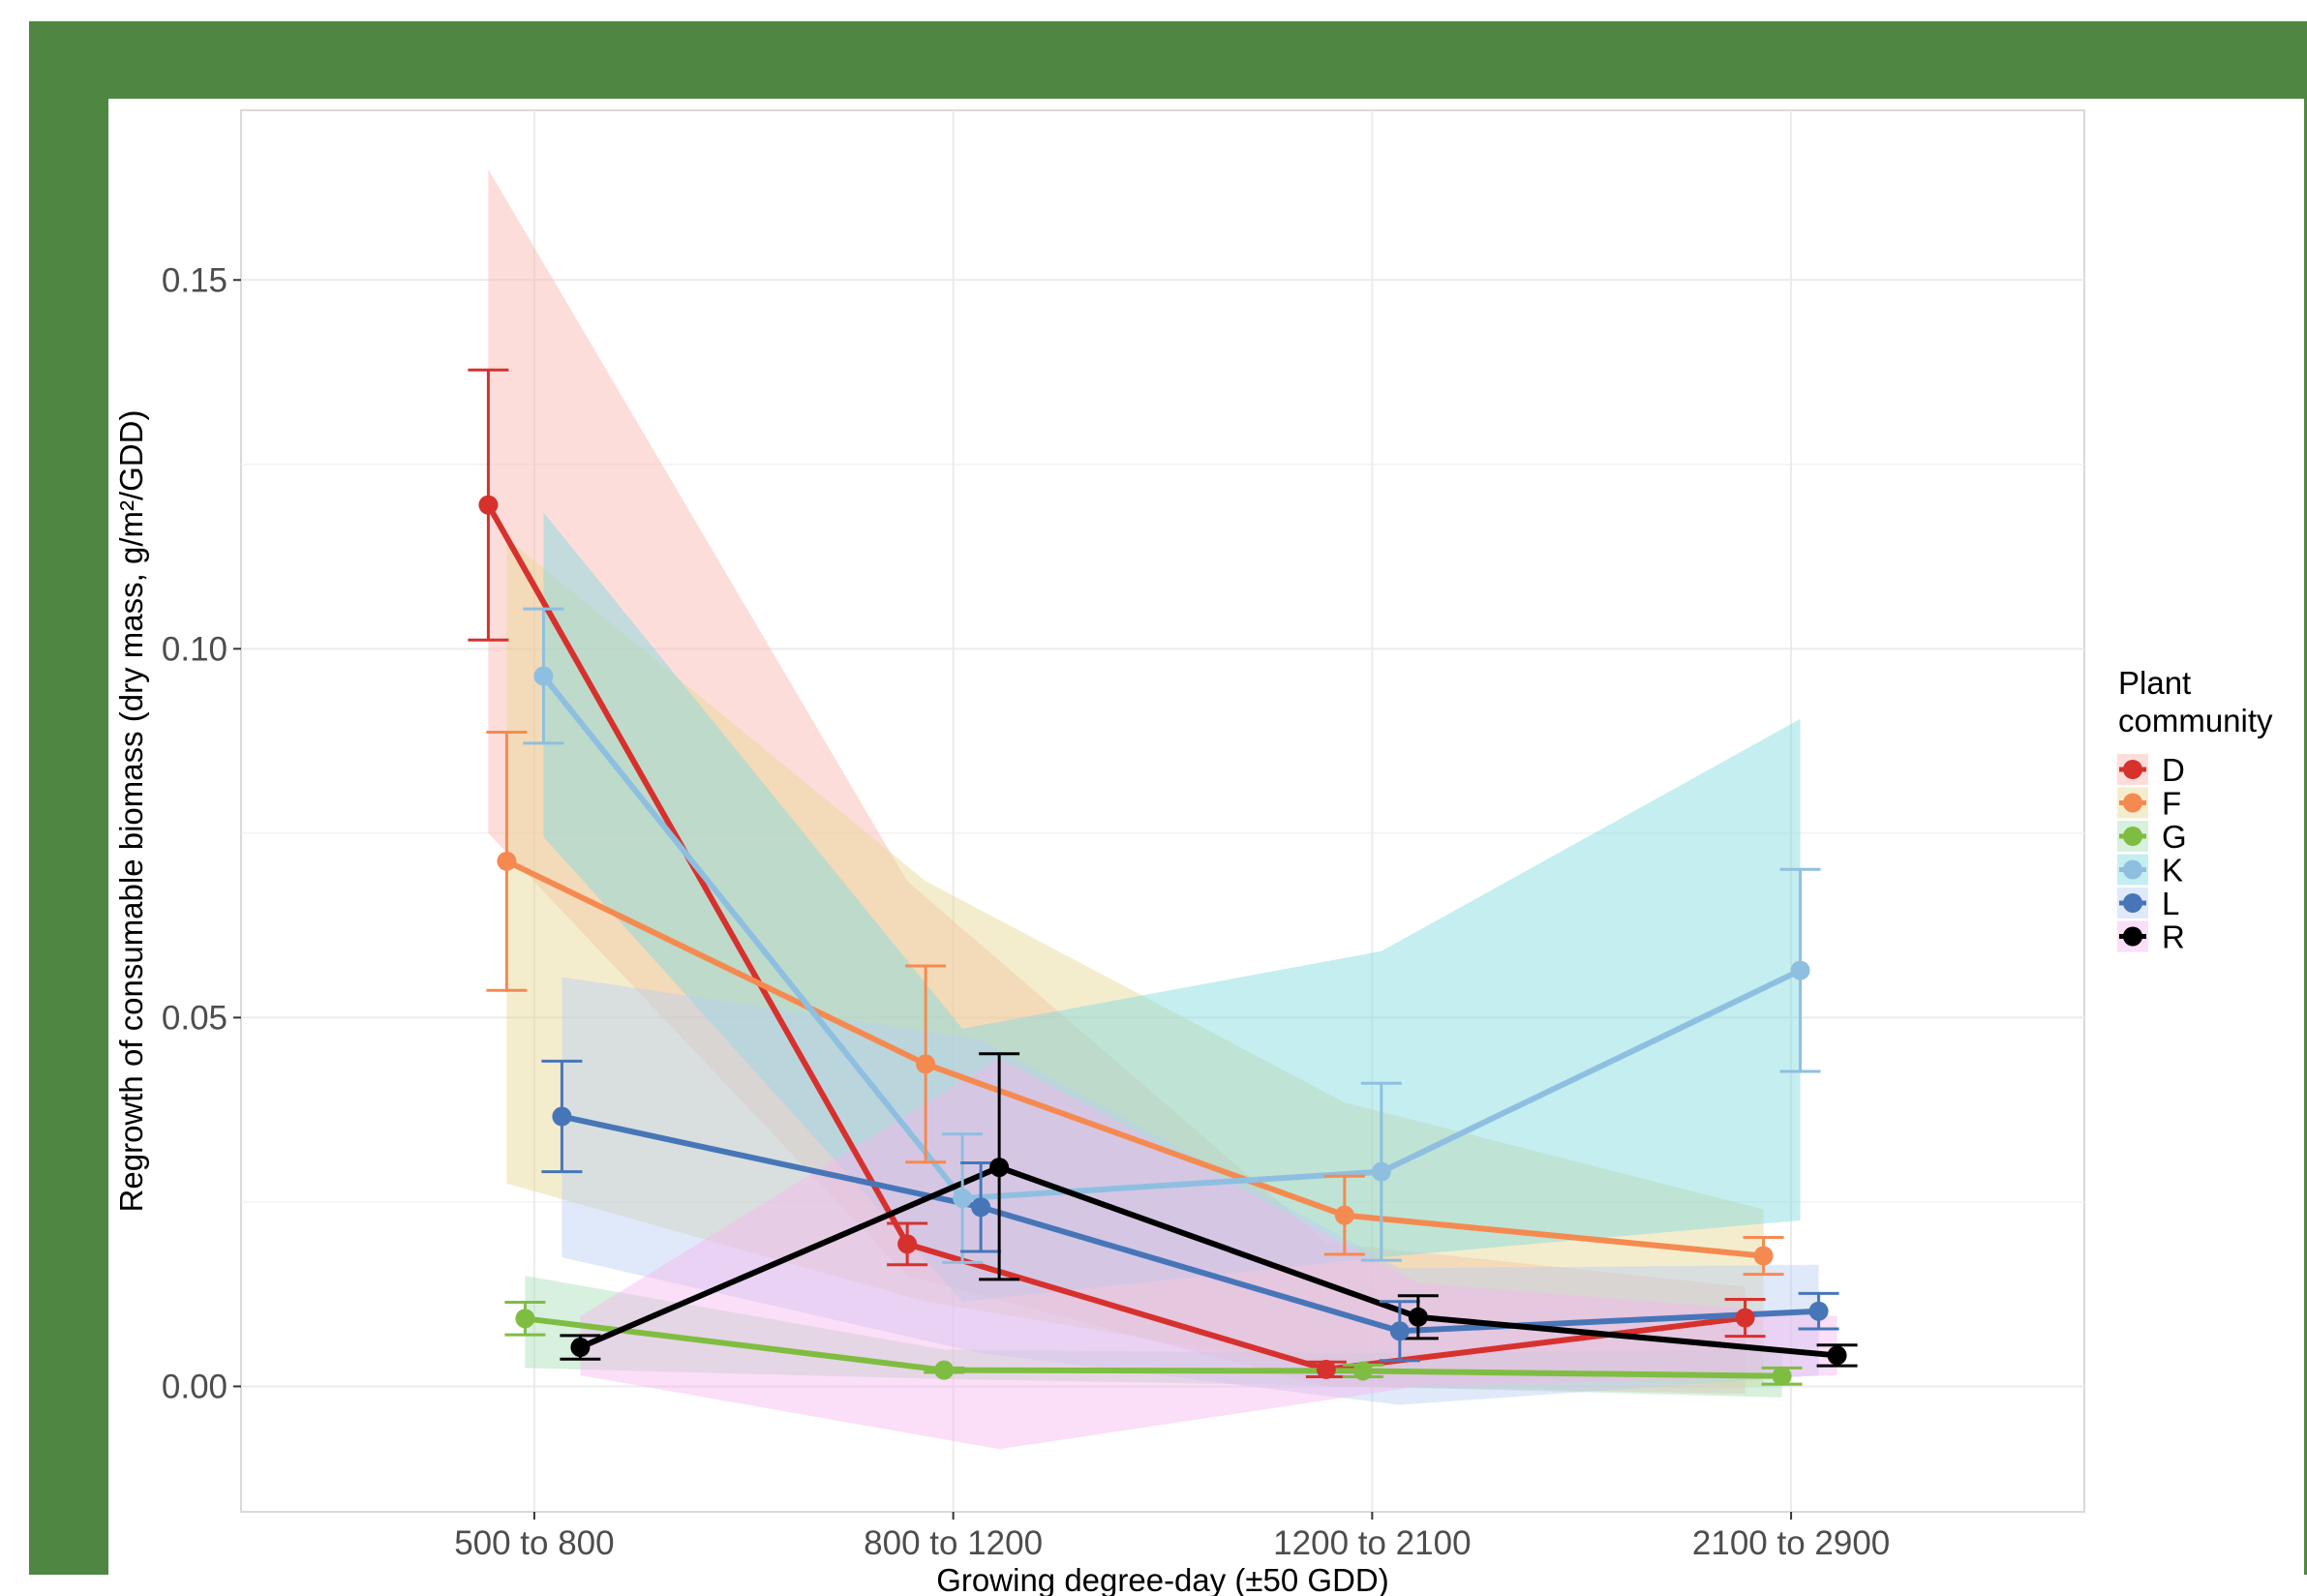 This screenshot has height=1596, width=2307. I want to click on legend-label-R: R, so click(2173, 937).